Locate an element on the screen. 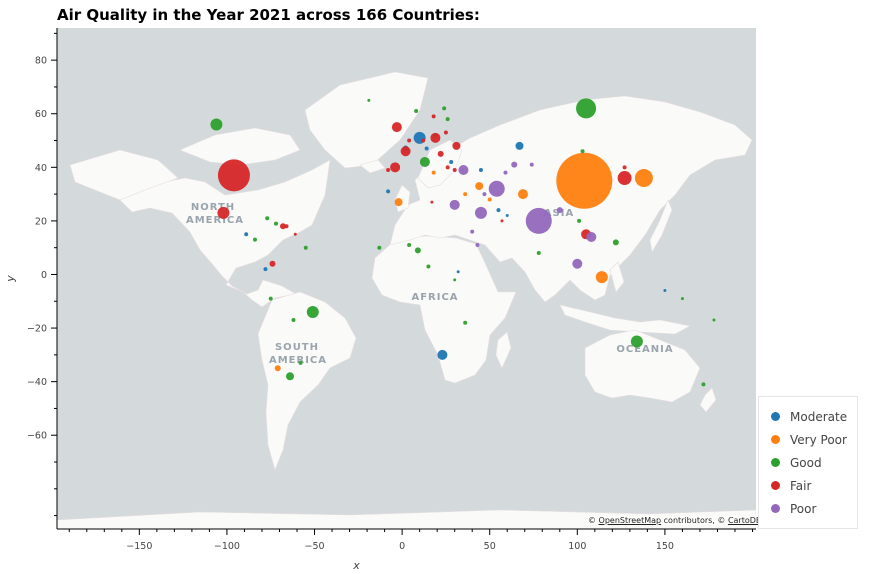 This screenshot has height=574, width=878. y-axis-label: y is located at coordinates (10, 279).